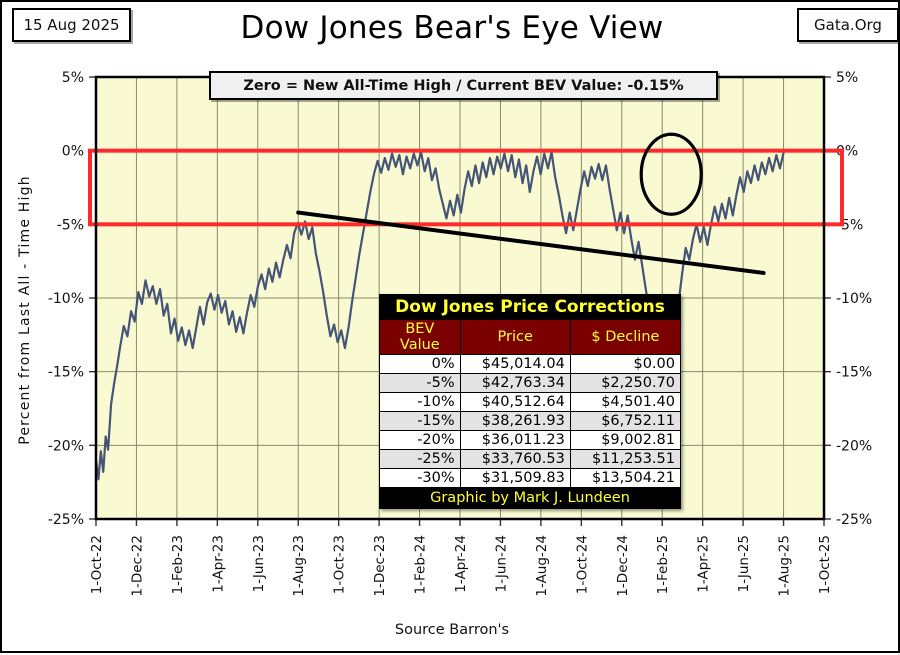 The image size is (900, 655). I want to click on table-cell: -15%, so click(420, 421).